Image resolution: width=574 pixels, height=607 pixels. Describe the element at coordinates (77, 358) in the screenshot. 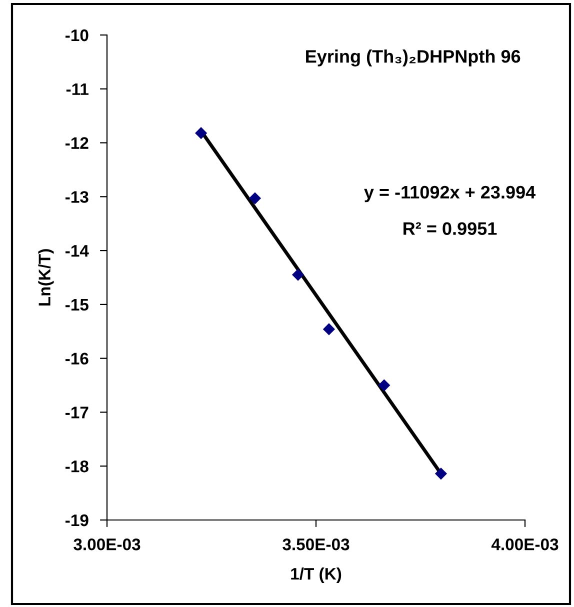

I see `y-tick-label: -16` at that location.